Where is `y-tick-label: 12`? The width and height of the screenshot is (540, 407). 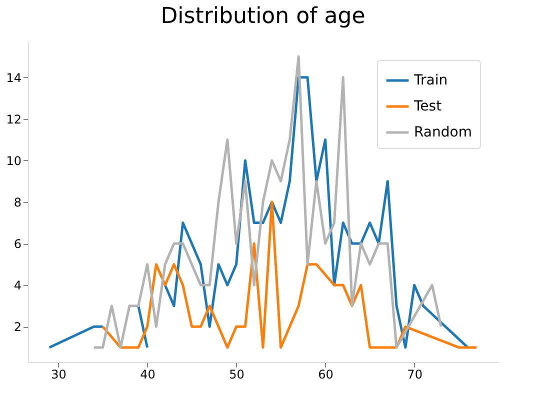
y-tick-label: 12 is located at coordinates (14, 119).